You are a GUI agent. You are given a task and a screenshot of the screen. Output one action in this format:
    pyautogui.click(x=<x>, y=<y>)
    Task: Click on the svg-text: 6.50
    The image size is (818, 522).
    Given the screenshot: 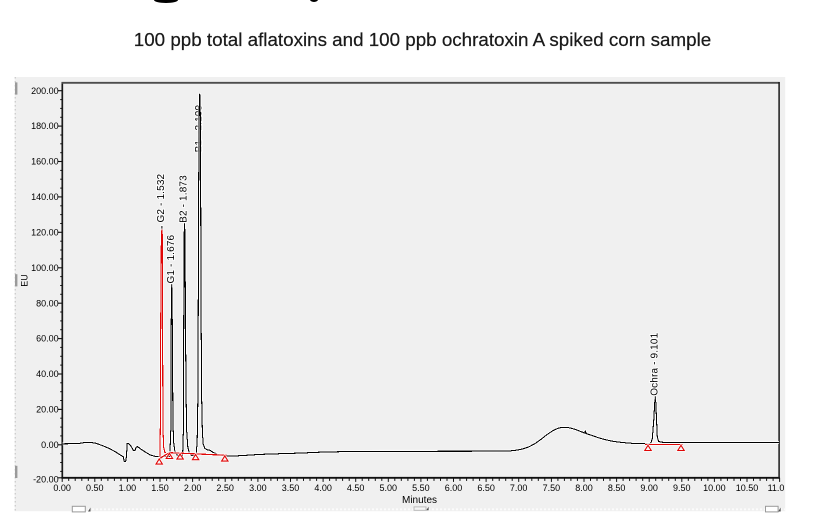 What is the action you would take?
    pyautogui.click(x=486, y=488)
    